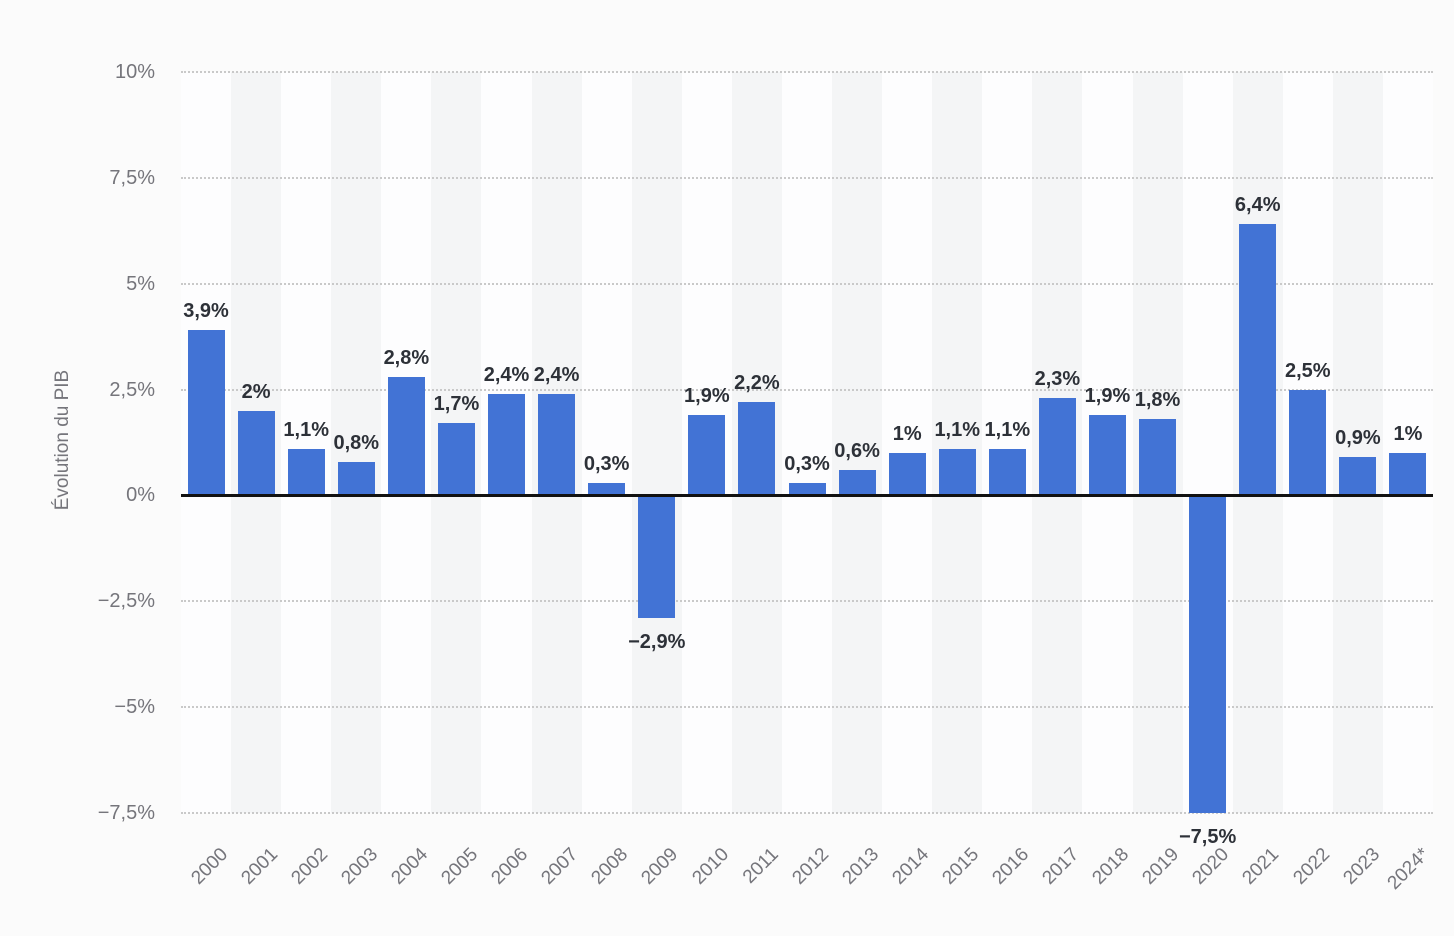 Image resolution: width=1454 pixels, height=936 pixels. What do you see at coordinates (1257, 205) in the screenshot?
I see `bar-value-label: 6,4%` at bounding box center [1257, 205].